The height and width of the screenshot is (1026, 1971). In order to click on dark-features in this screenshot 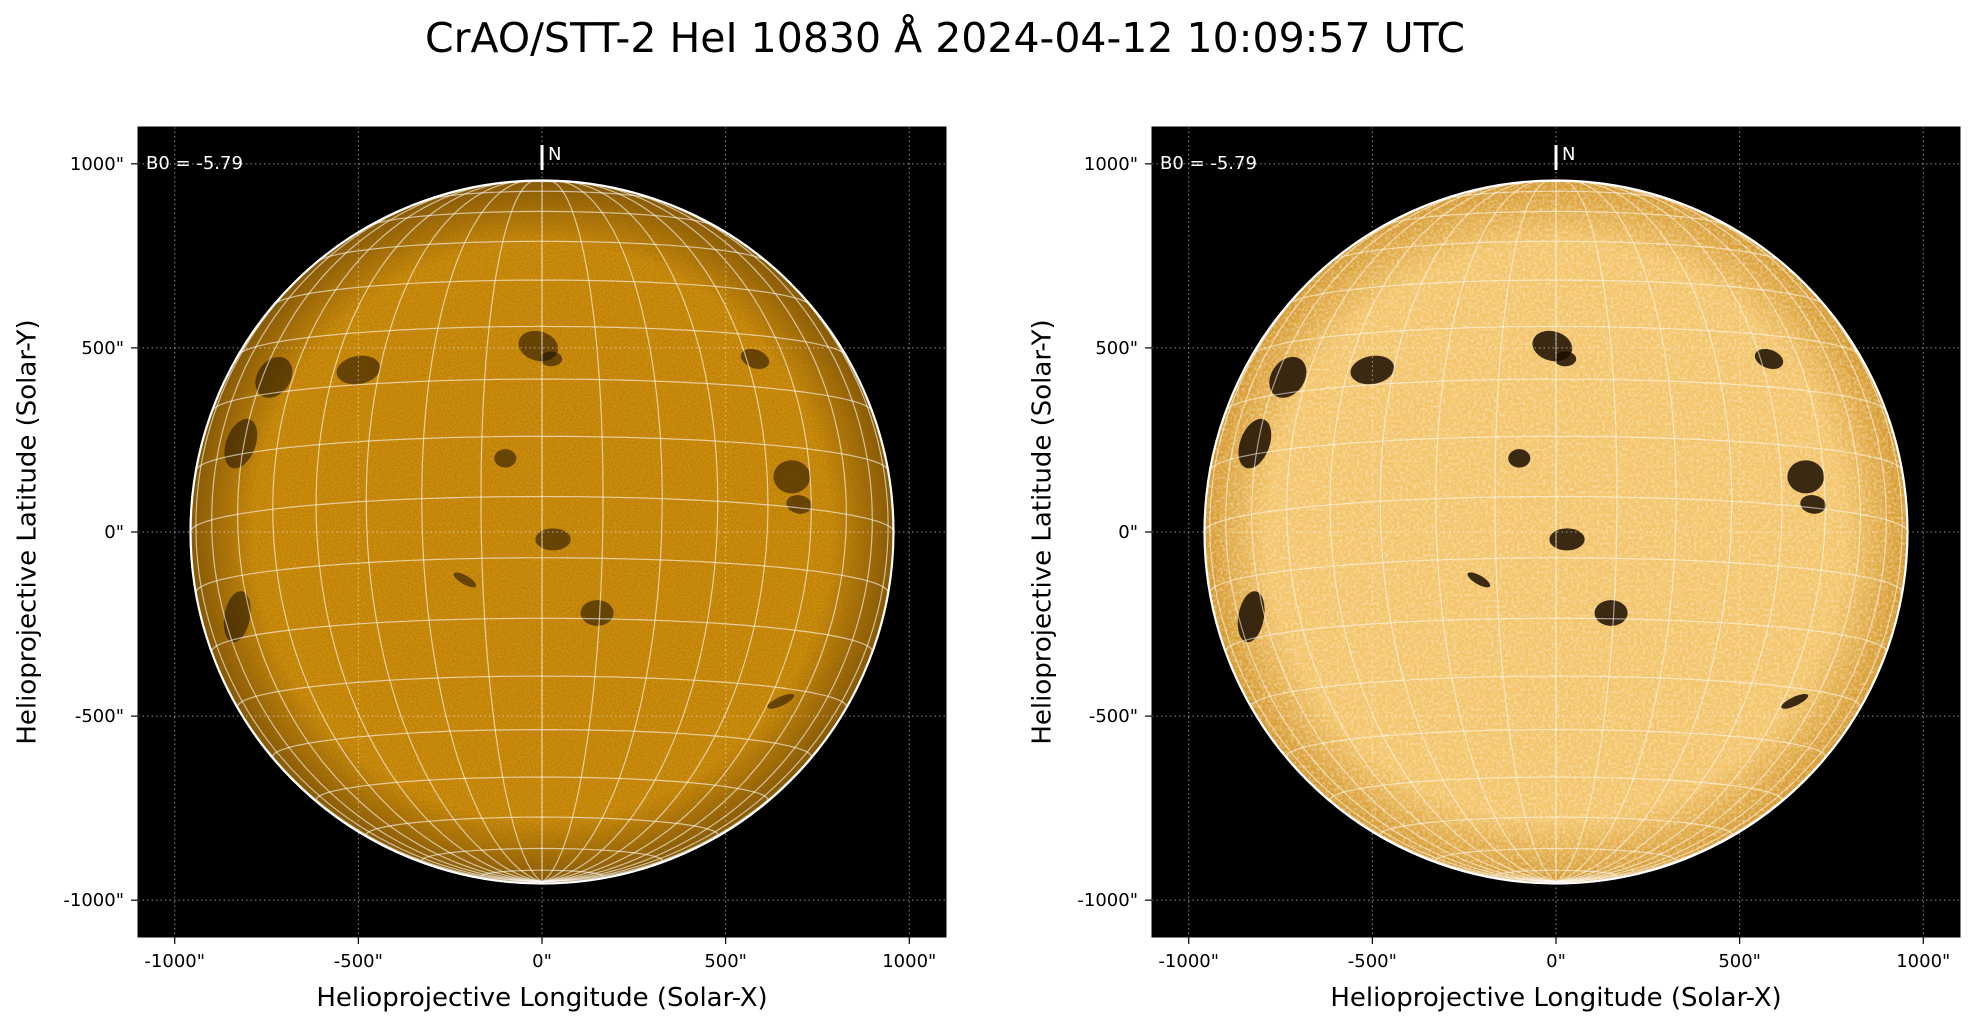, I will do `click(517, 519)`.